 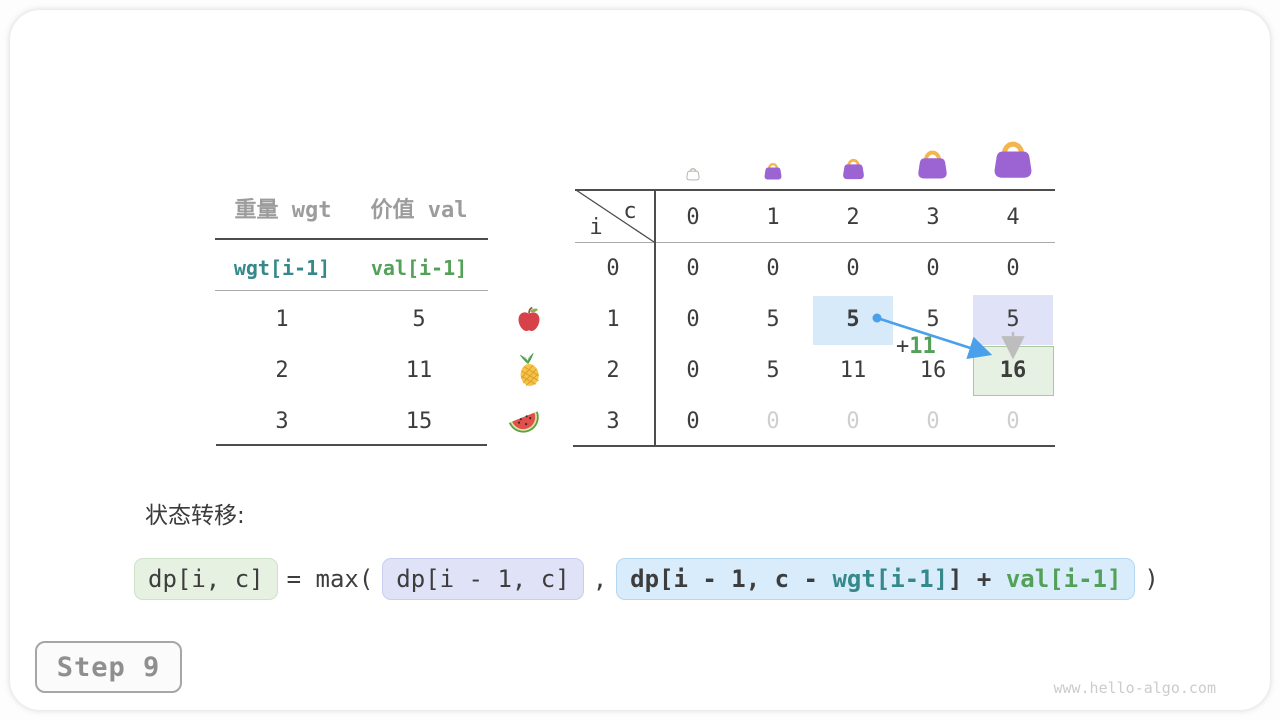 I want to click on step-badge-label: Step 9, so click(x=108, y=667).